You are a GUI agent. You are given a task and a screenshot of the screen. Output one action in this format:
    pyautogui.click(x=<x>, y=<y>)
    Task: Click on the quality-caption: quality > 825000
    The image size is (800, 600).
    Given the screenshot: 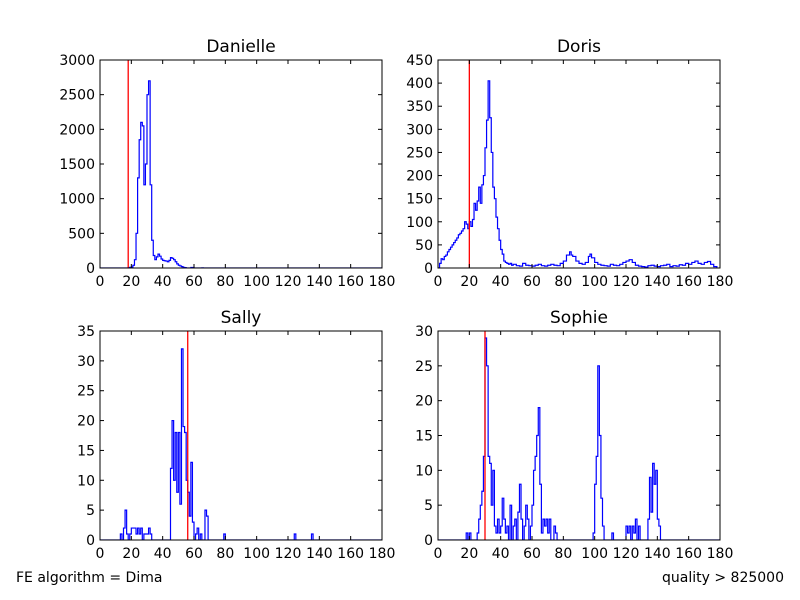 What is the action you would take?
    pyautogui.click(x=723, y=578)
    